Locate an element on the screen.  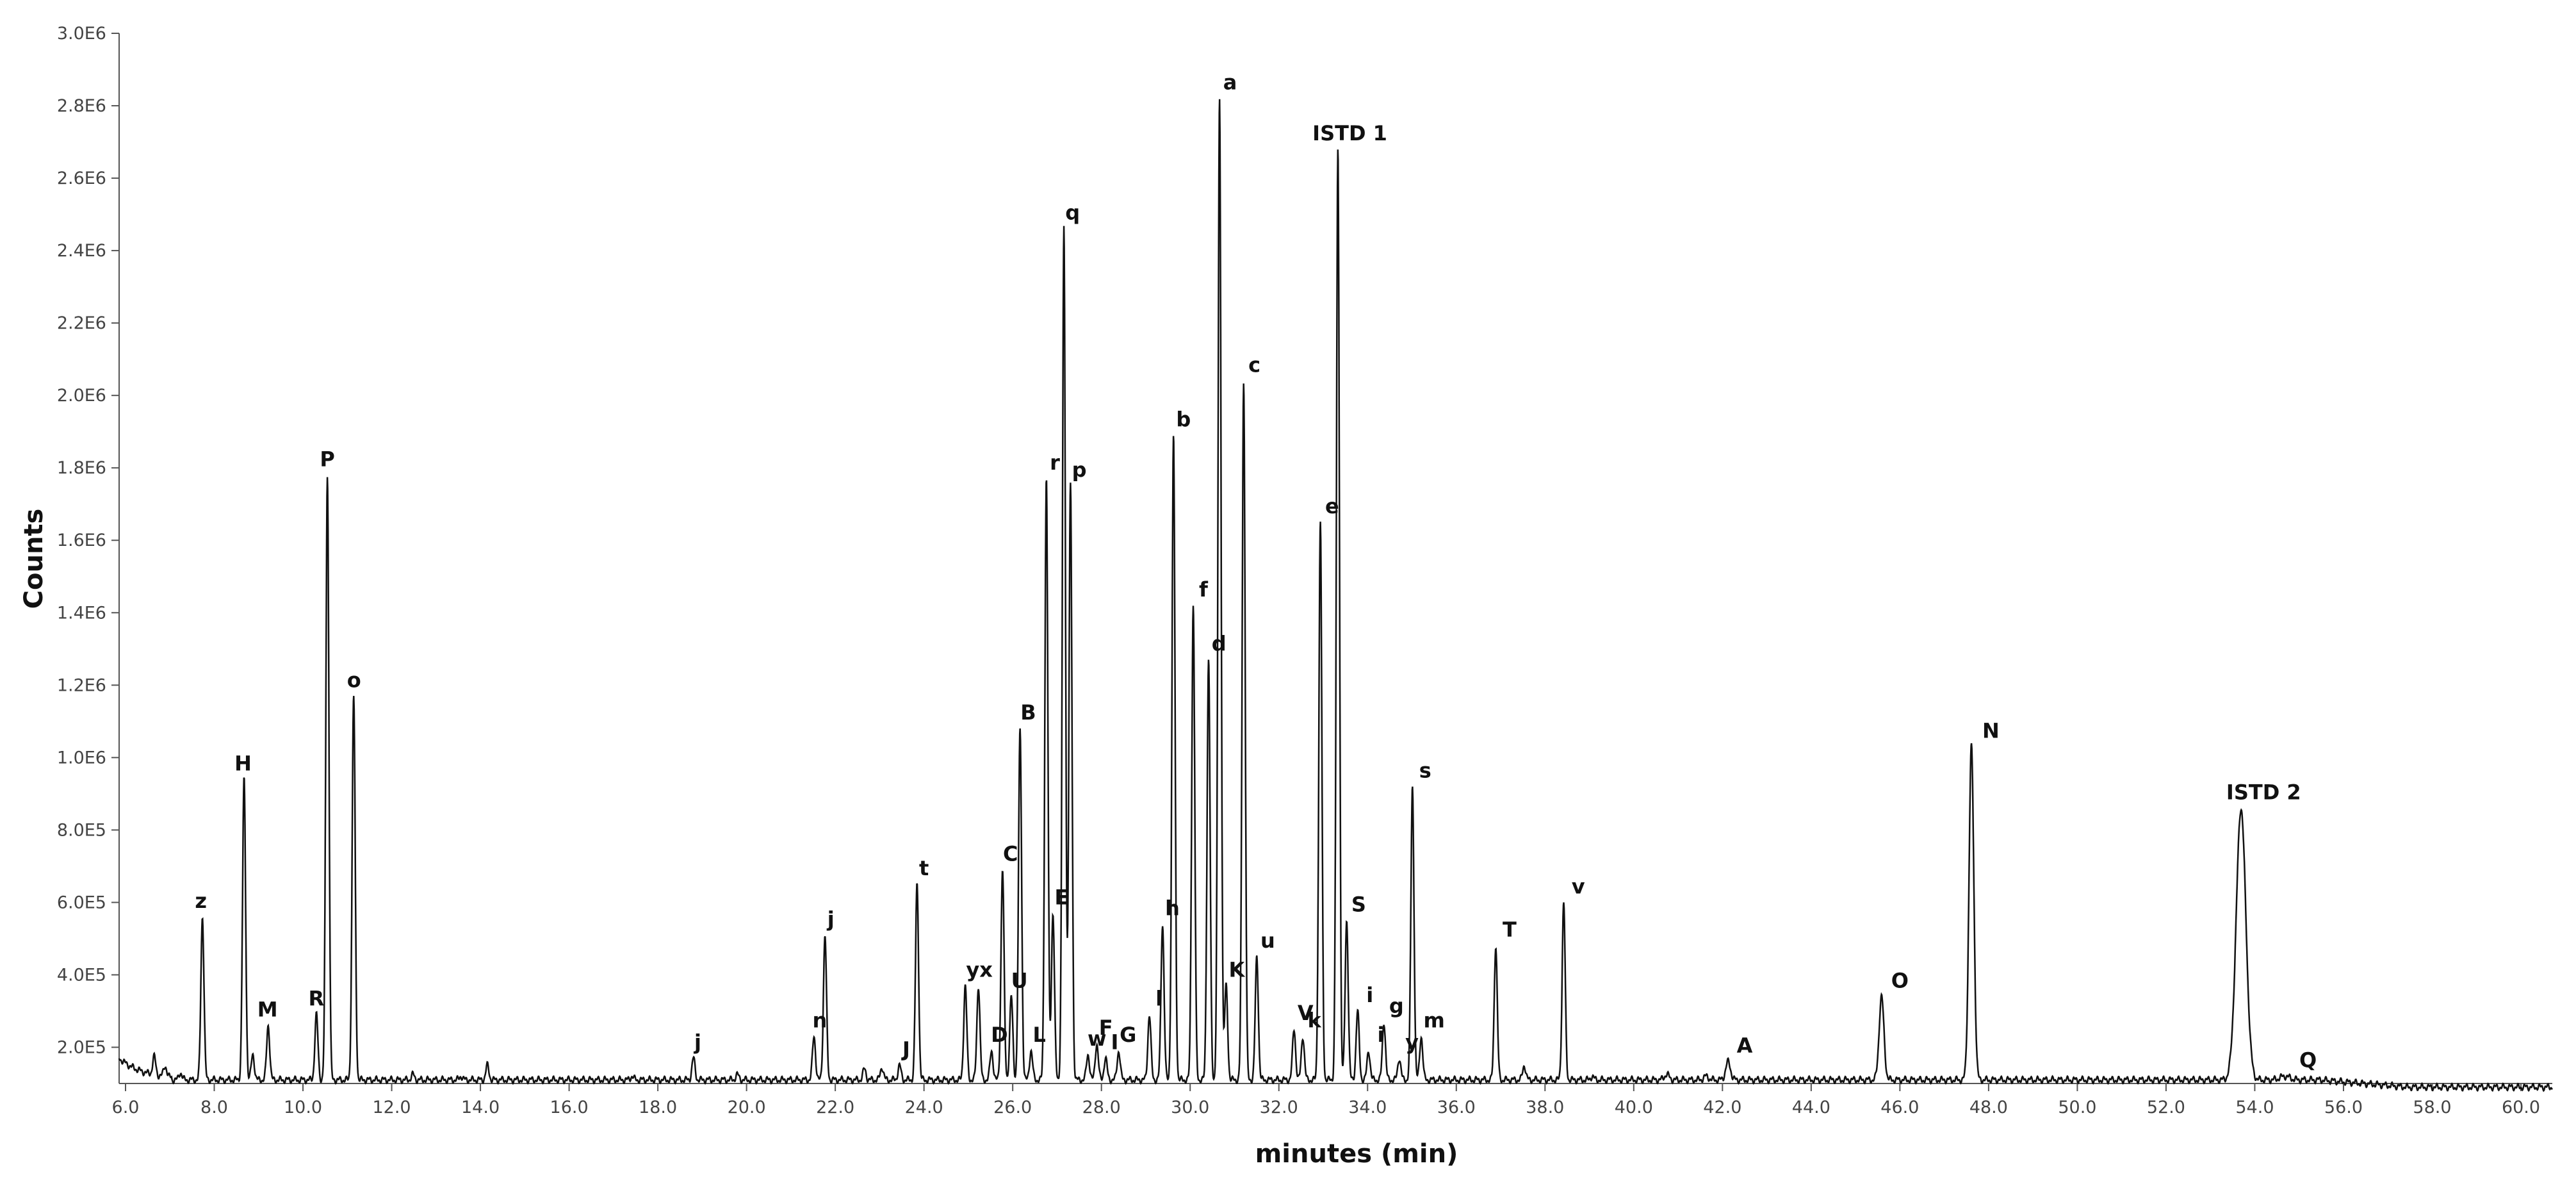
peak-label: d is located at coordinates (1219, 644).